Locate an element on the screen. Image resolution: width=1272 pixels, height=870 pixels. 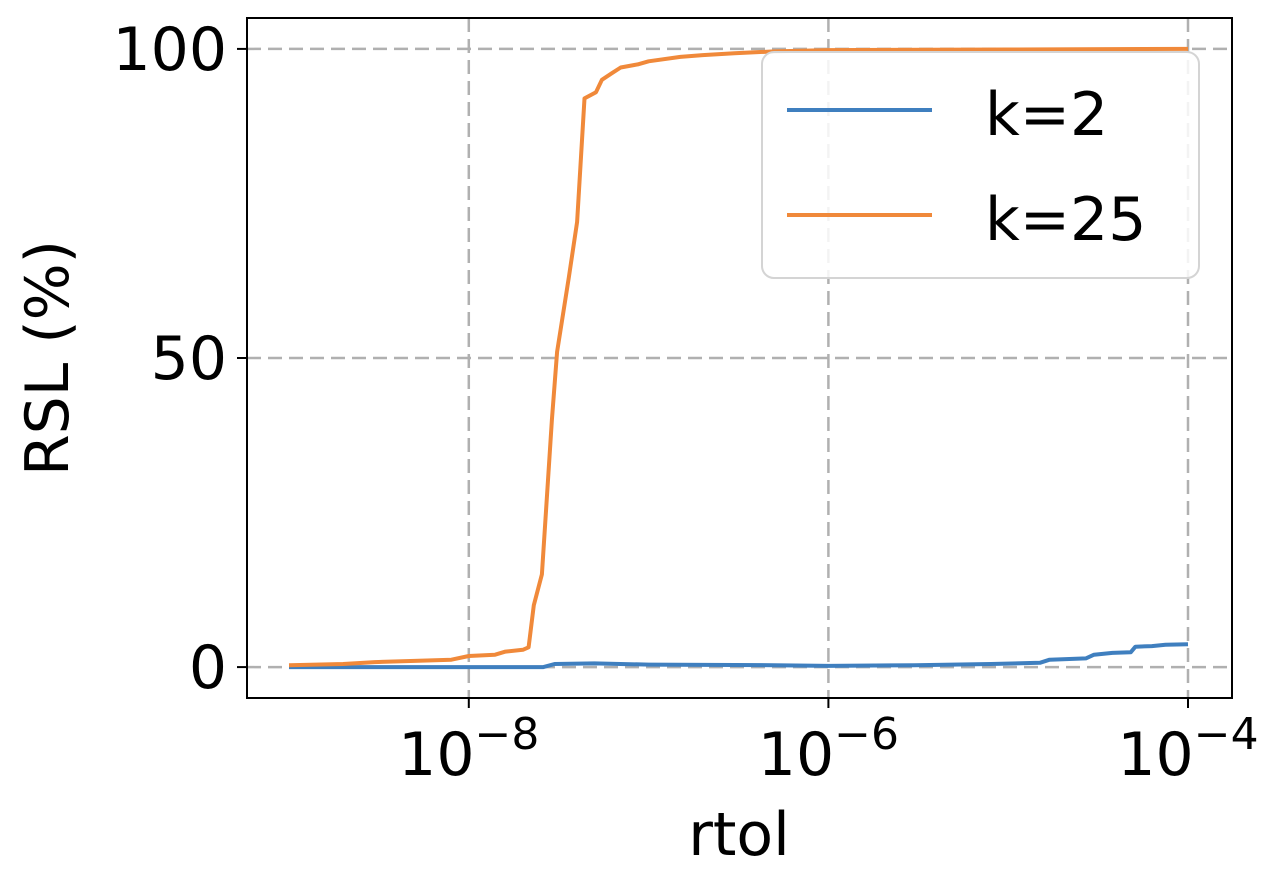
x-tick-label: 10⁻⁶ is located at coordinates (828, 749).